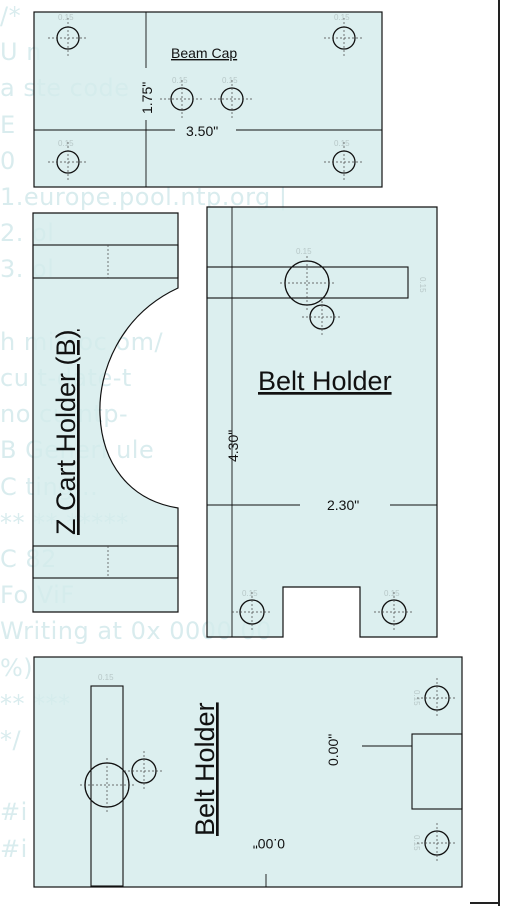 The width and height of the screenshot is (512, 906). What do you see at coordinates (202, 131) in the screenshot?
I see `beam-cap-width-dim: 3.50"` at bounding box center [202, 131].